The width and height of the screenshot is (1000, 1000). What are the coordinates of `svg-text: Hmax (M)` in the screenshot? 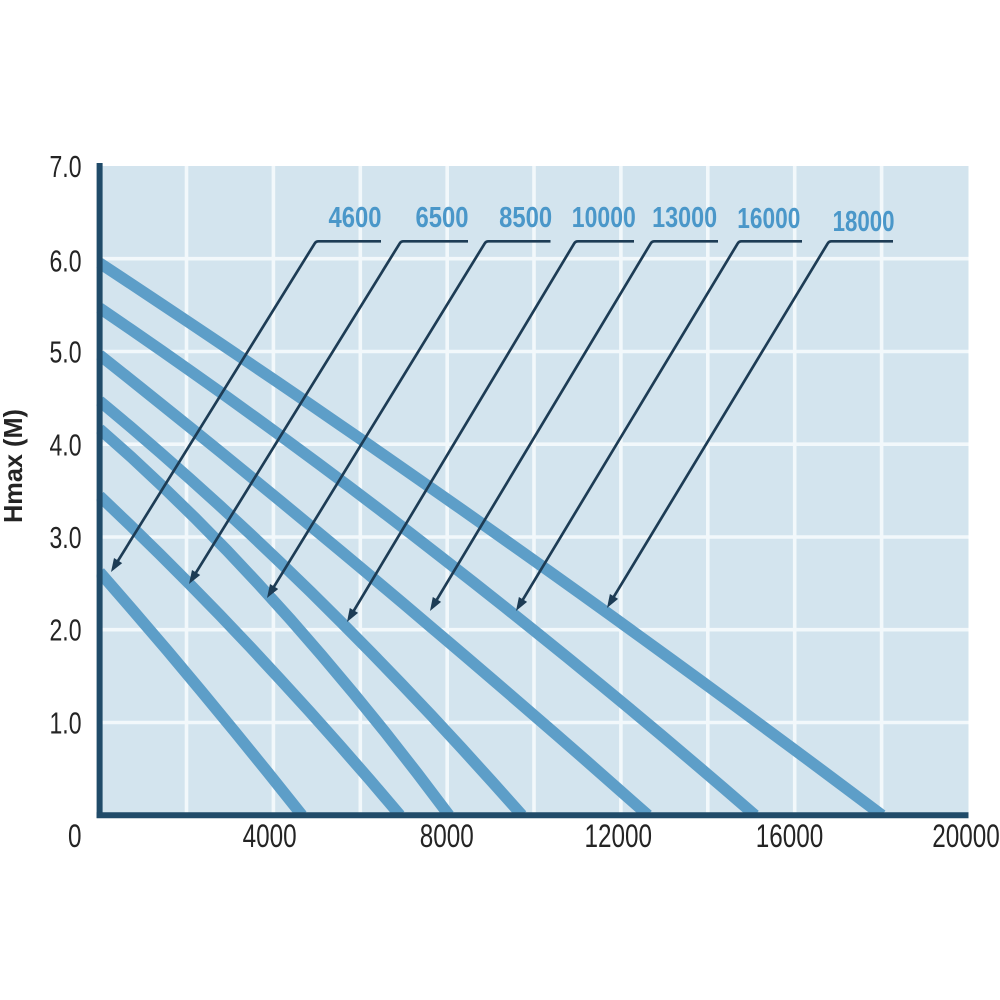 It's located at (14, 466).